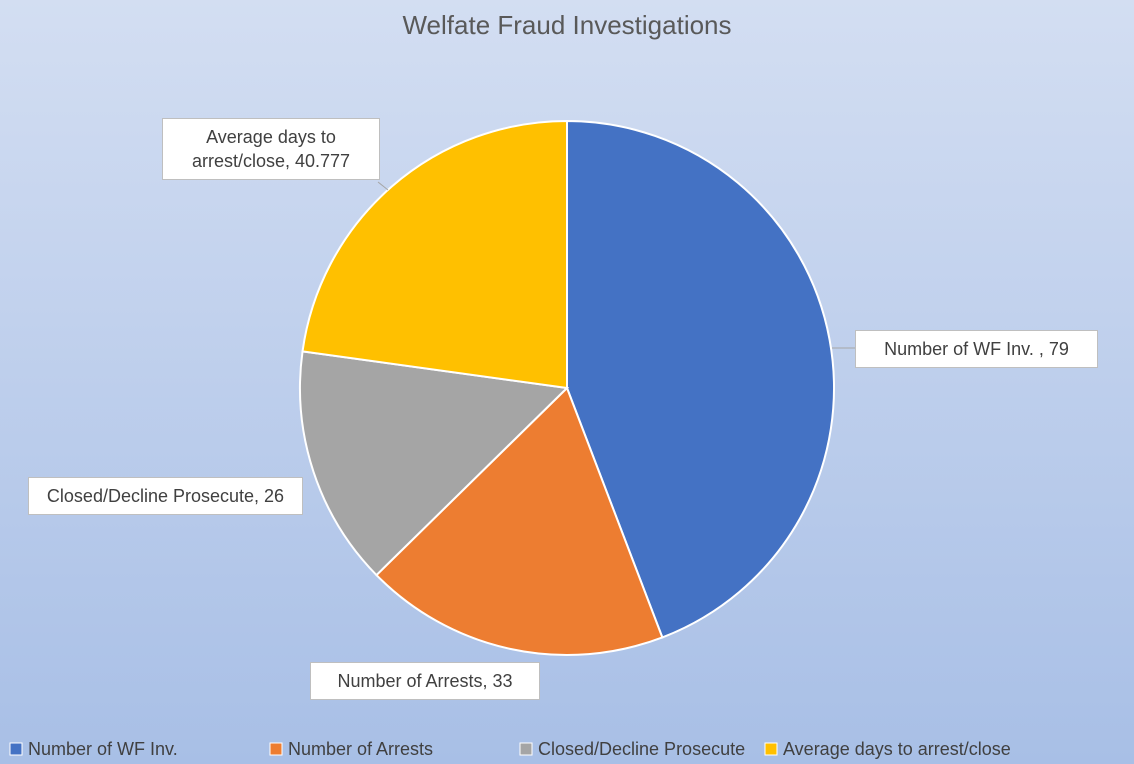 This screenshot has width=1134, height=764. Describe the element at coordinates (897, 749) in the screenshot. I see `legend-label: Average days to arrest/close` at that location.